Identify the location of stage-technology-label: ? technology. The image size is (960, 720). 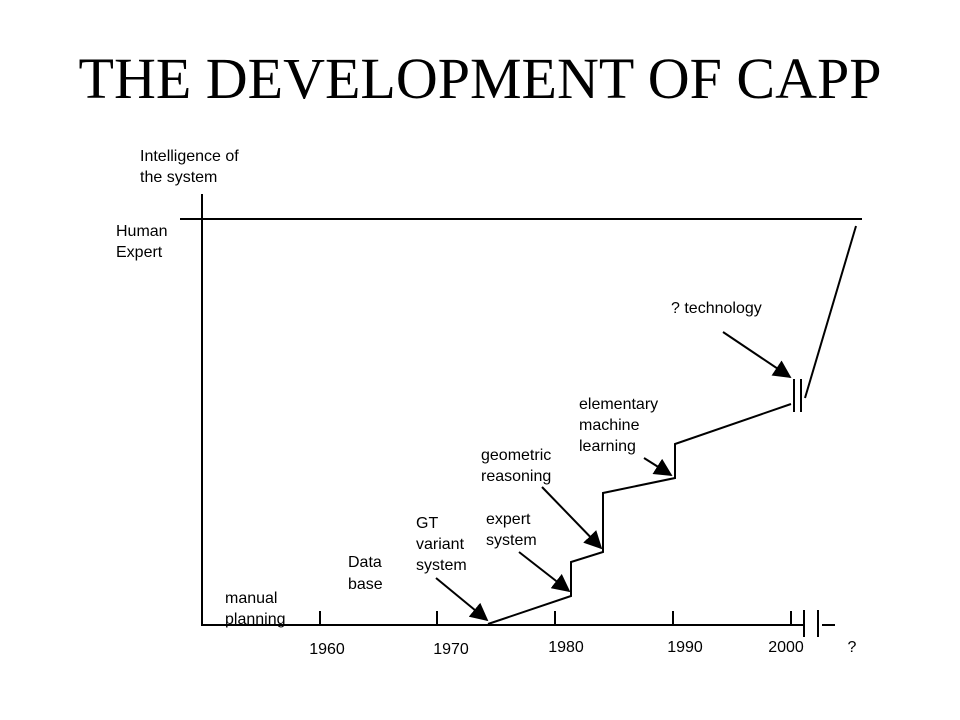
(716, 308).